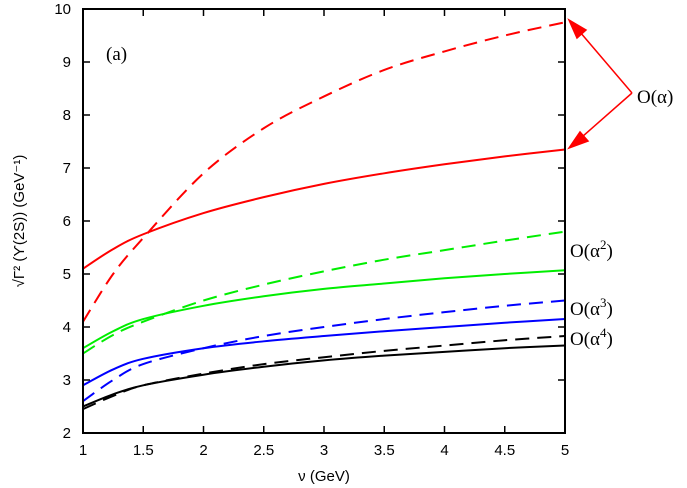  Describe the element at coordinates (384, 450) in the screenshot. I see `x-tick-label: 3.5` at that location.